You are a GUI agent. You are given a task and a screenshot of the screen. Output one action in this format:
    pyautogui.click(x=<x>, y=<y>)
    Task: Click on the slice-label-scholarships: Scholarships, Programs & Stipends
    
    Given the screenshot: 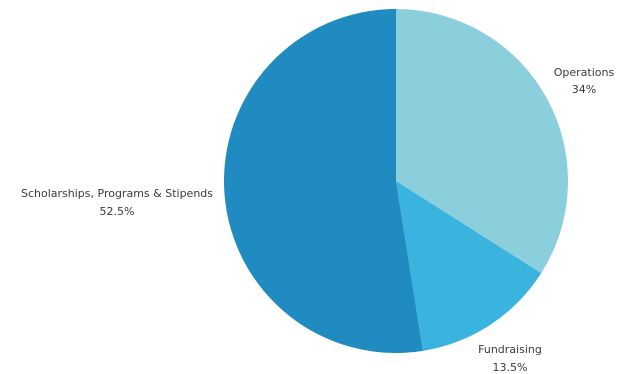 What is the action you would take?
    pyautogui.click(x=117, y=193)
    